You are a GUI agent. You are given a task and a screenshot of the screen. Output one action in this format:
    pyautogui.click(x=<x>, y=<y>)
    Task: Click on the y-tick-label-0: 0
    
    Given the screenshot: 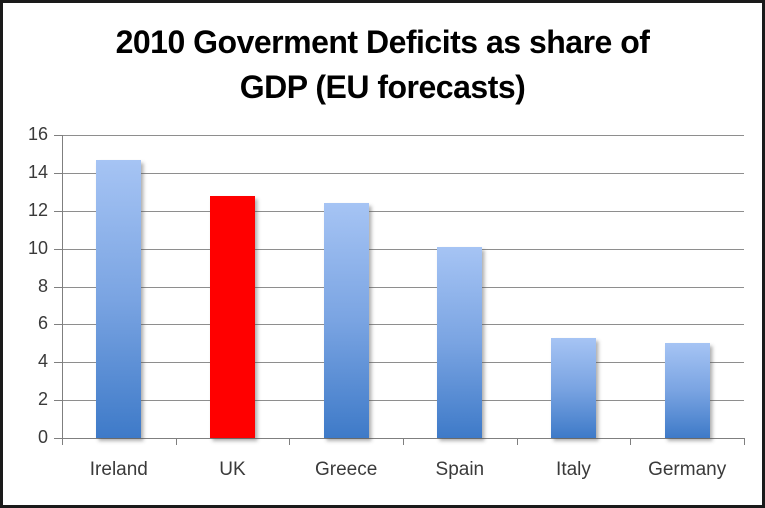 What is the action you would take?
    pyautogui.click(x=42, y=437)
    